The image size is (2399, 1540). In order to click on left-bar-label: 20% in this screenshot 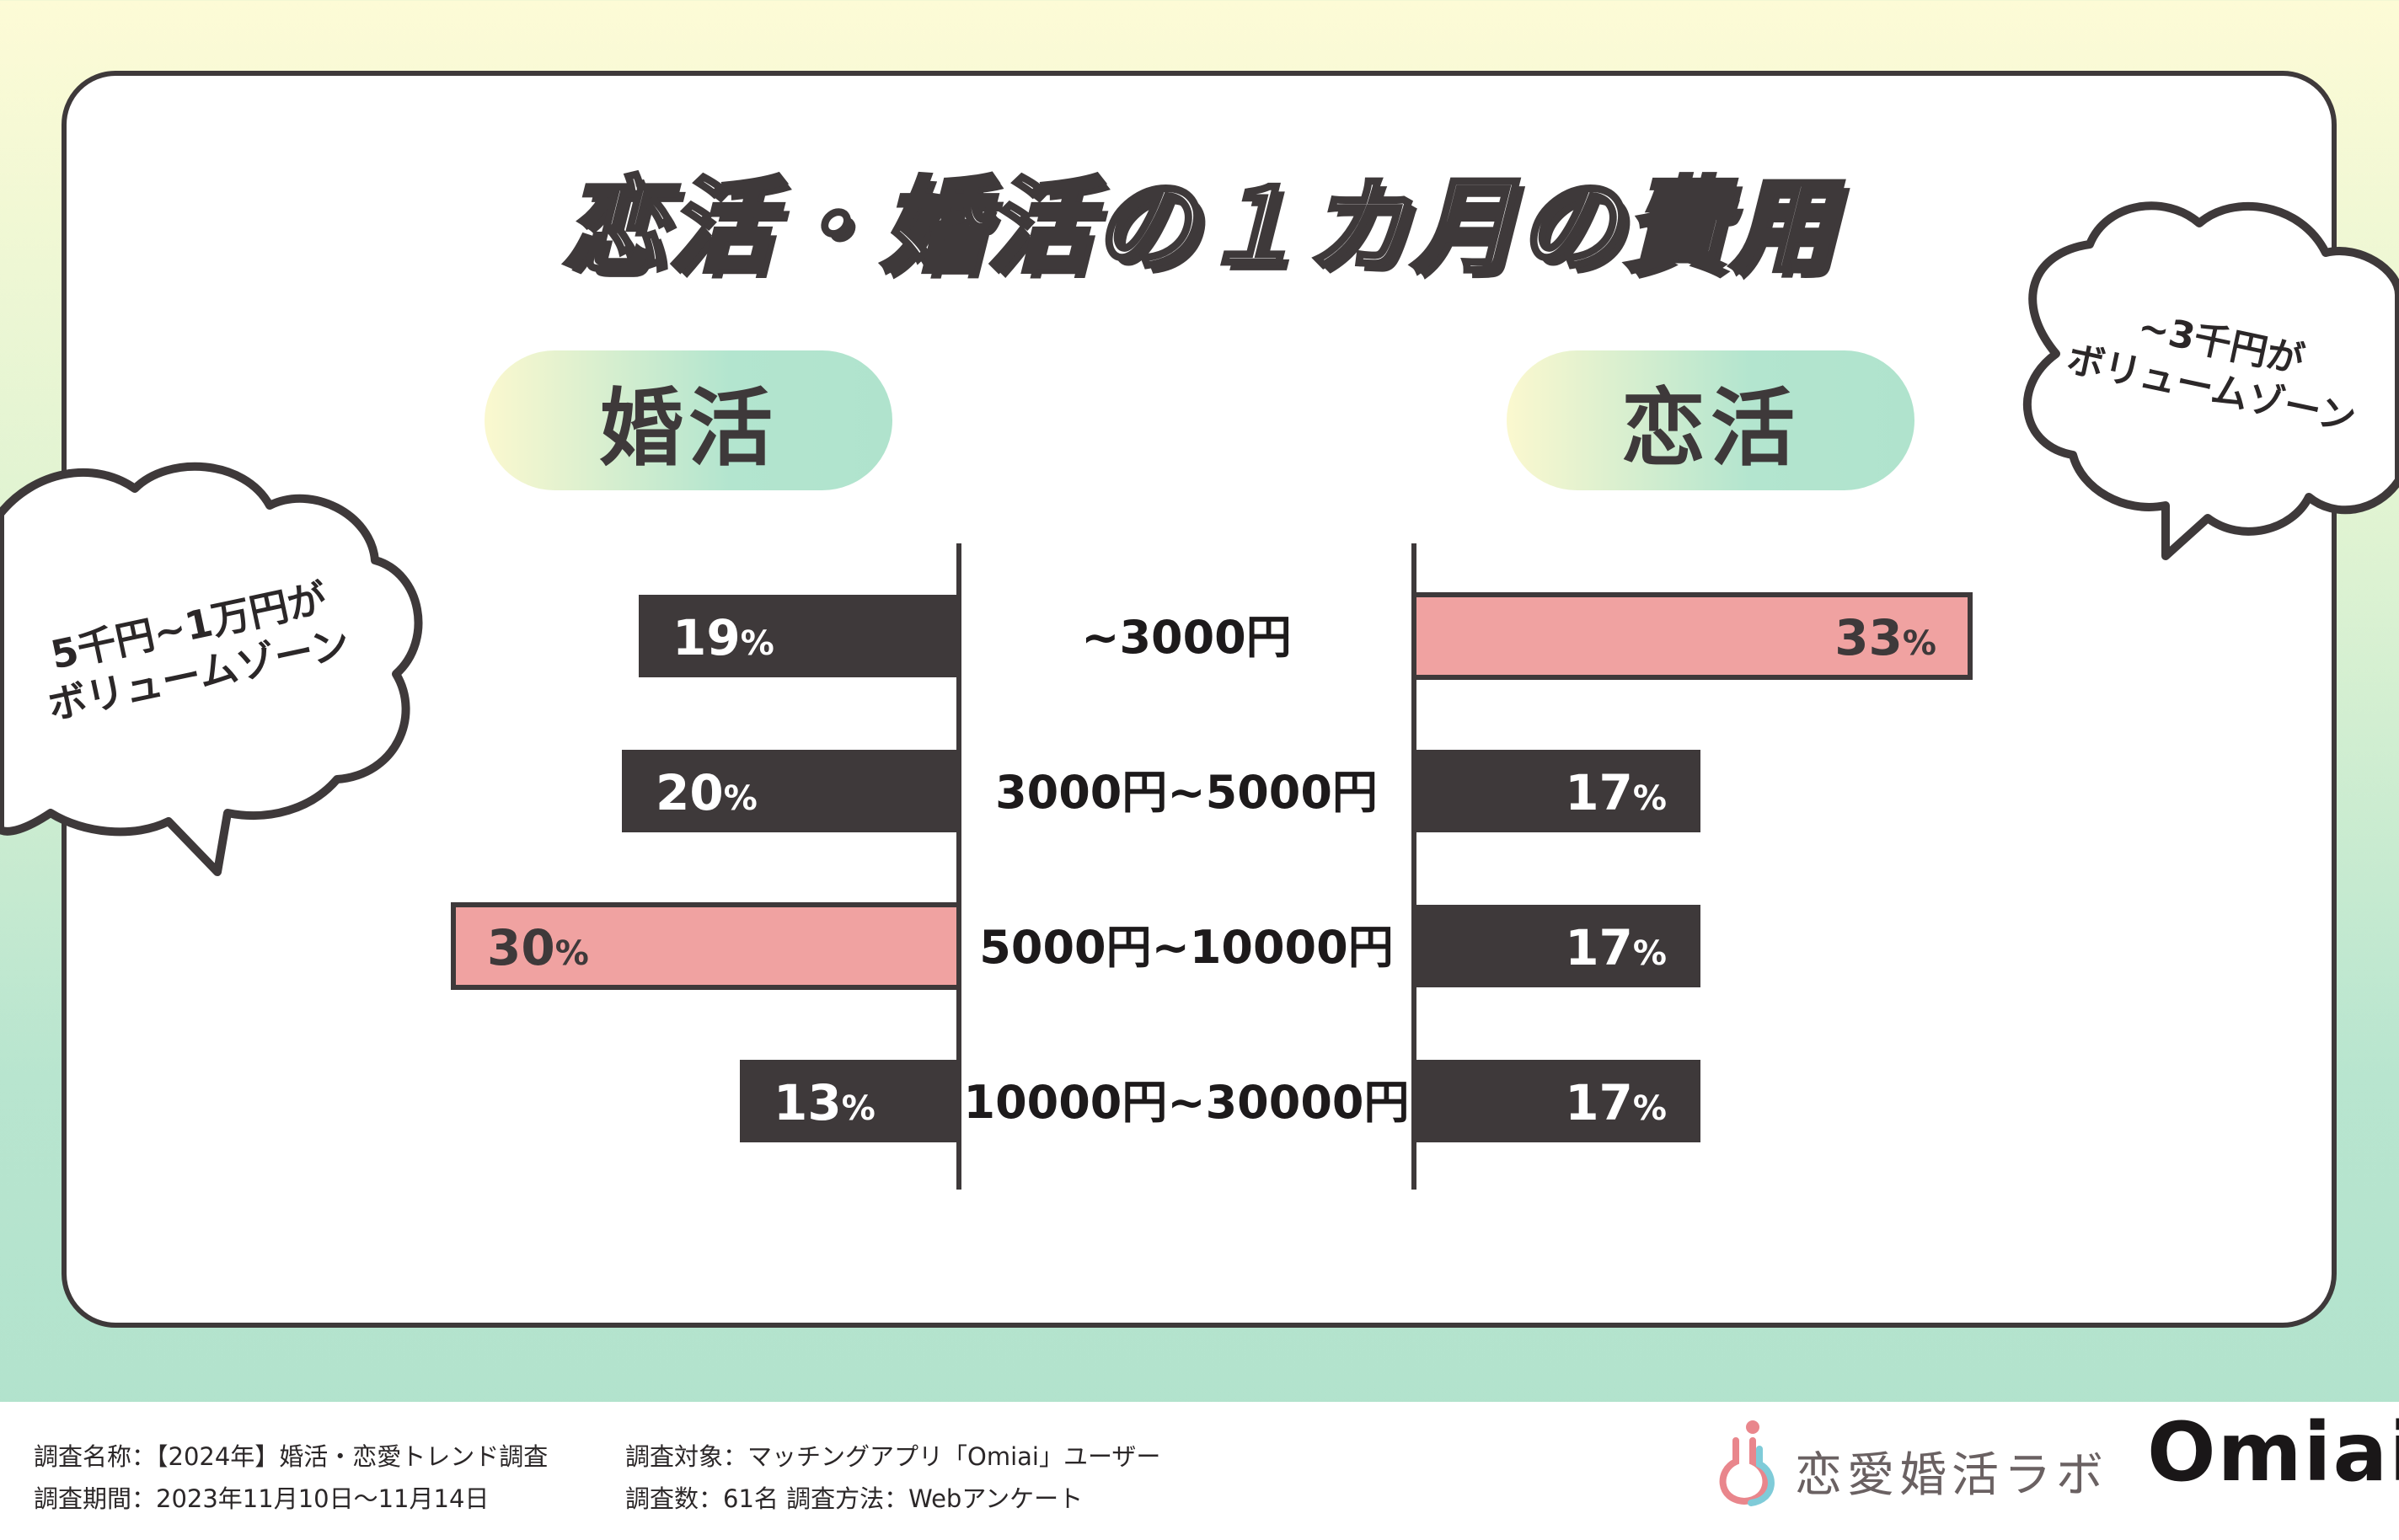, I will do `click(707, 793)`.